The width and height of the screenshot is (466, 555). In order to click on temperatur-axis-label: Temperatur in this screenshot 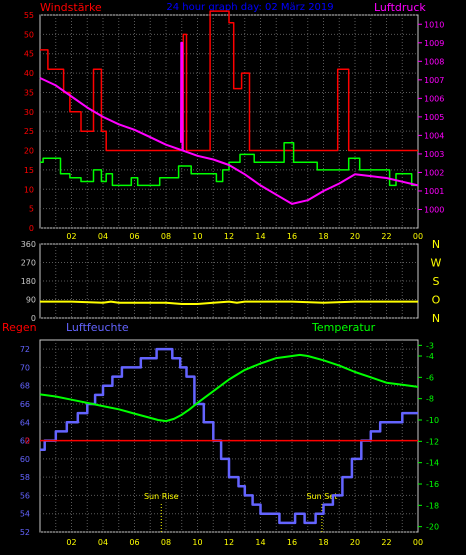, I will do `click(343, 327)`.